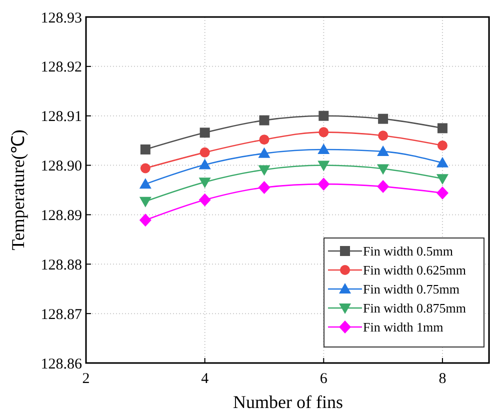  Describe the element at coordinates (414, 308) in the screenshot. I see `legend-label: Fin width 0.875mm` at that location.